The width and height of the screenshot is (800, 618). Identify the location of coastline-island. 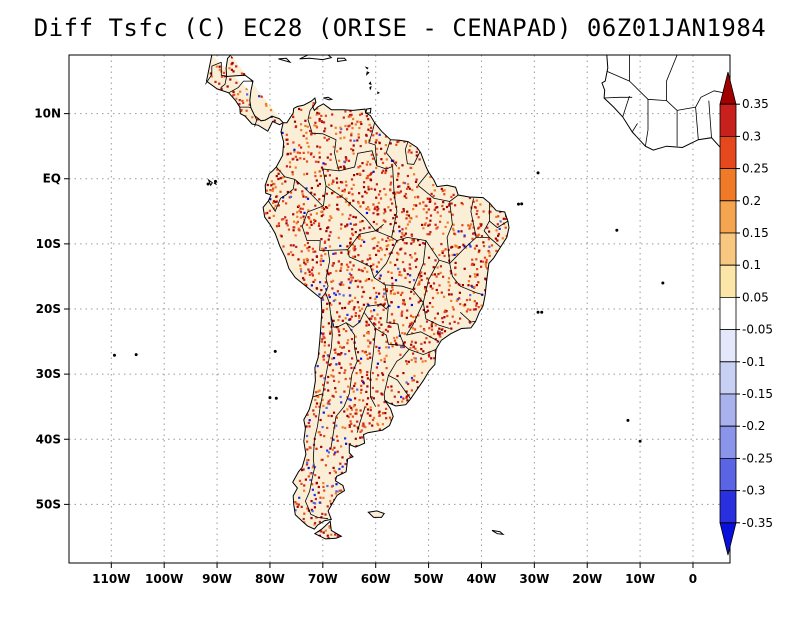
(342, 60).